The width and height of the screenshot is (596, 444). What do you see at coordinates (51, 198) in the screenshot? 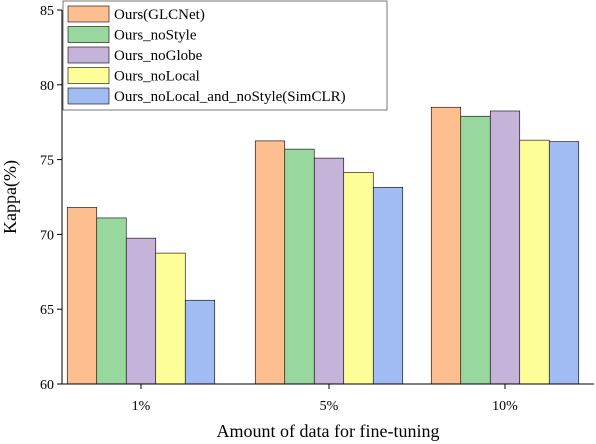
I see `y-ticks: 60 65 70 75 80 85` at bounding box center [51, 198].